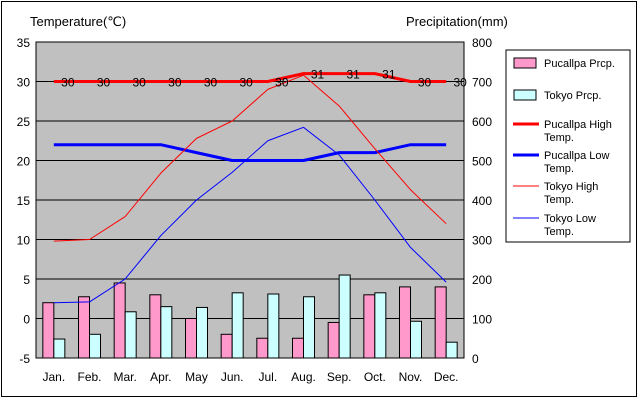  What do you see at coordinates (24, 201) in the screenshot?
I see `y-left-tick: 15` at bounding box center [24, 201].